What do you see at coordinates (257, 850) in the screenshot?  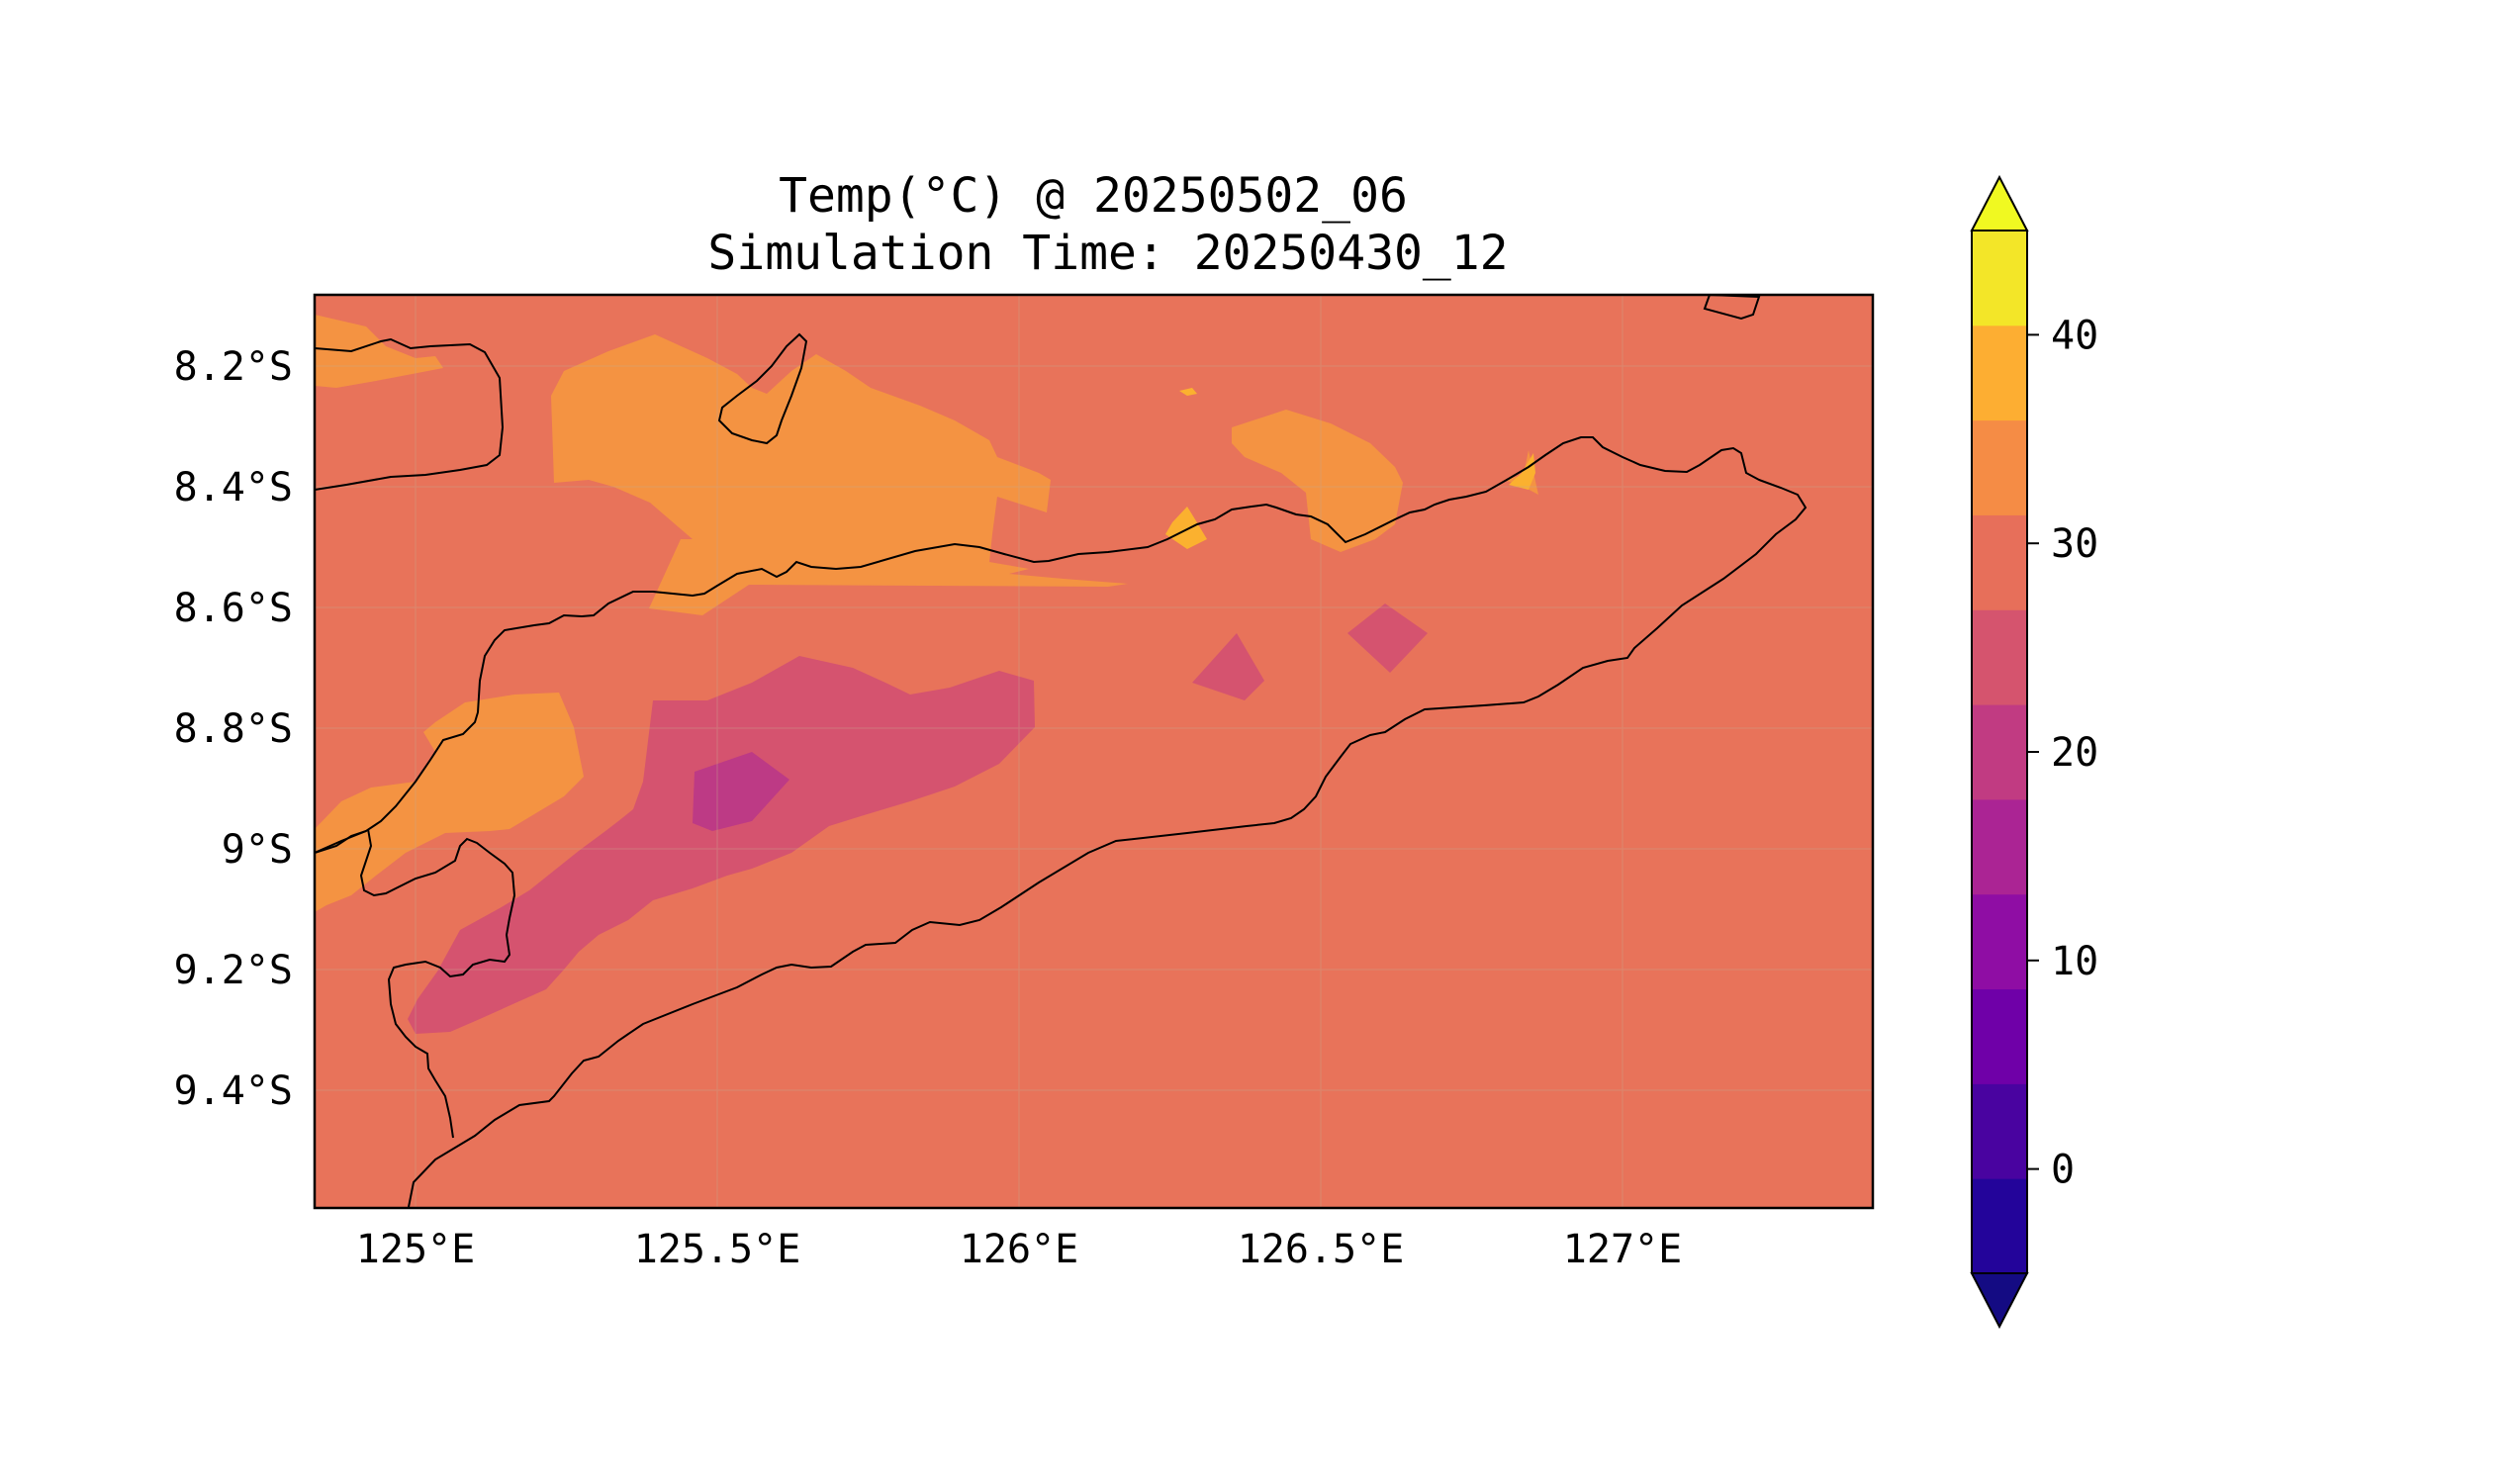 I see `lat-tick-label: 9°S` at bounding box center [257, 850].